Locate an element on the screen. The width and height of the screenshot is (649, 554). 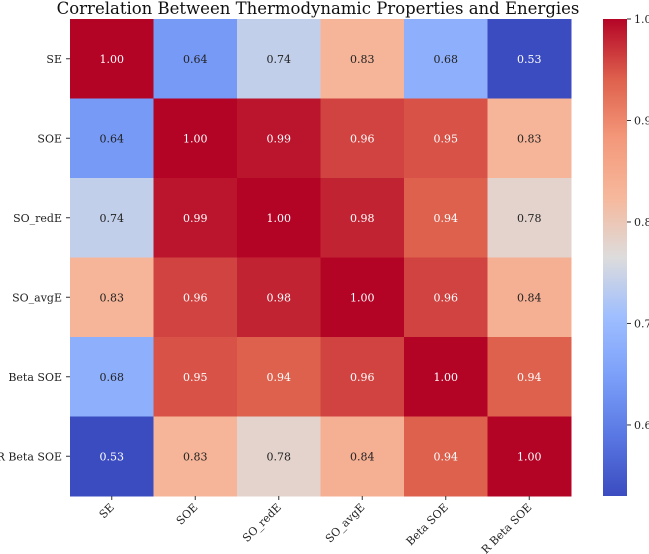
colorbar-gradient is located at coordinates (615, 257).